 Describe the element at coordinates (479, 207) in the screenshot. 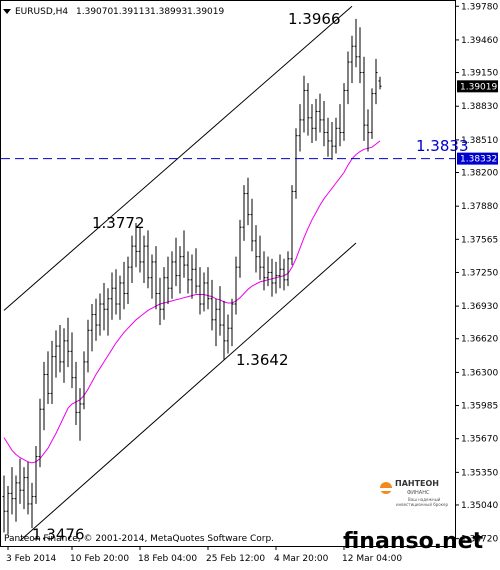

I see `y-tick-label: 1.37880` at that location.